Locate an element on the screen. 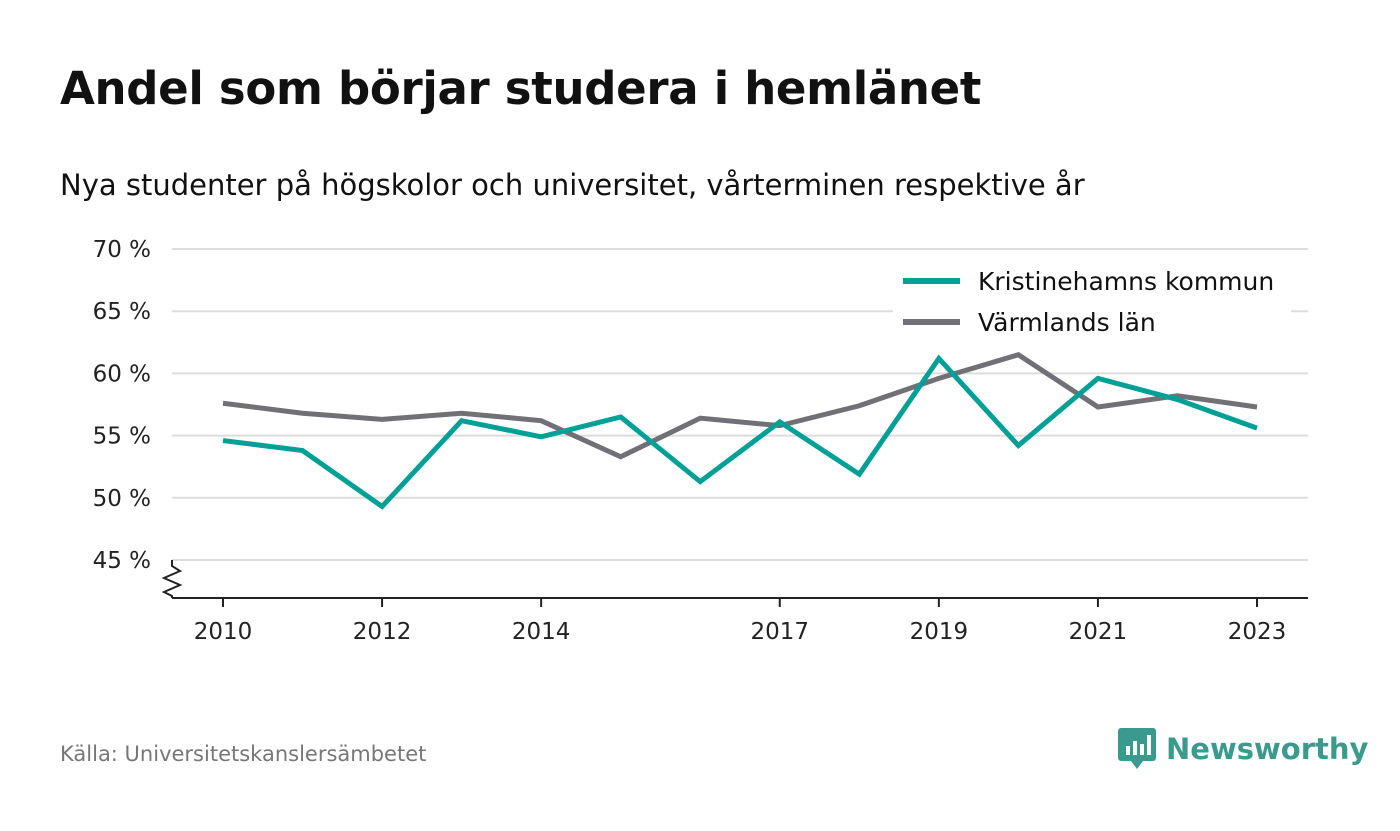 This screenshot has width=1400, height=831. series-line-värmlands-län is located at coordinates (740, 406).